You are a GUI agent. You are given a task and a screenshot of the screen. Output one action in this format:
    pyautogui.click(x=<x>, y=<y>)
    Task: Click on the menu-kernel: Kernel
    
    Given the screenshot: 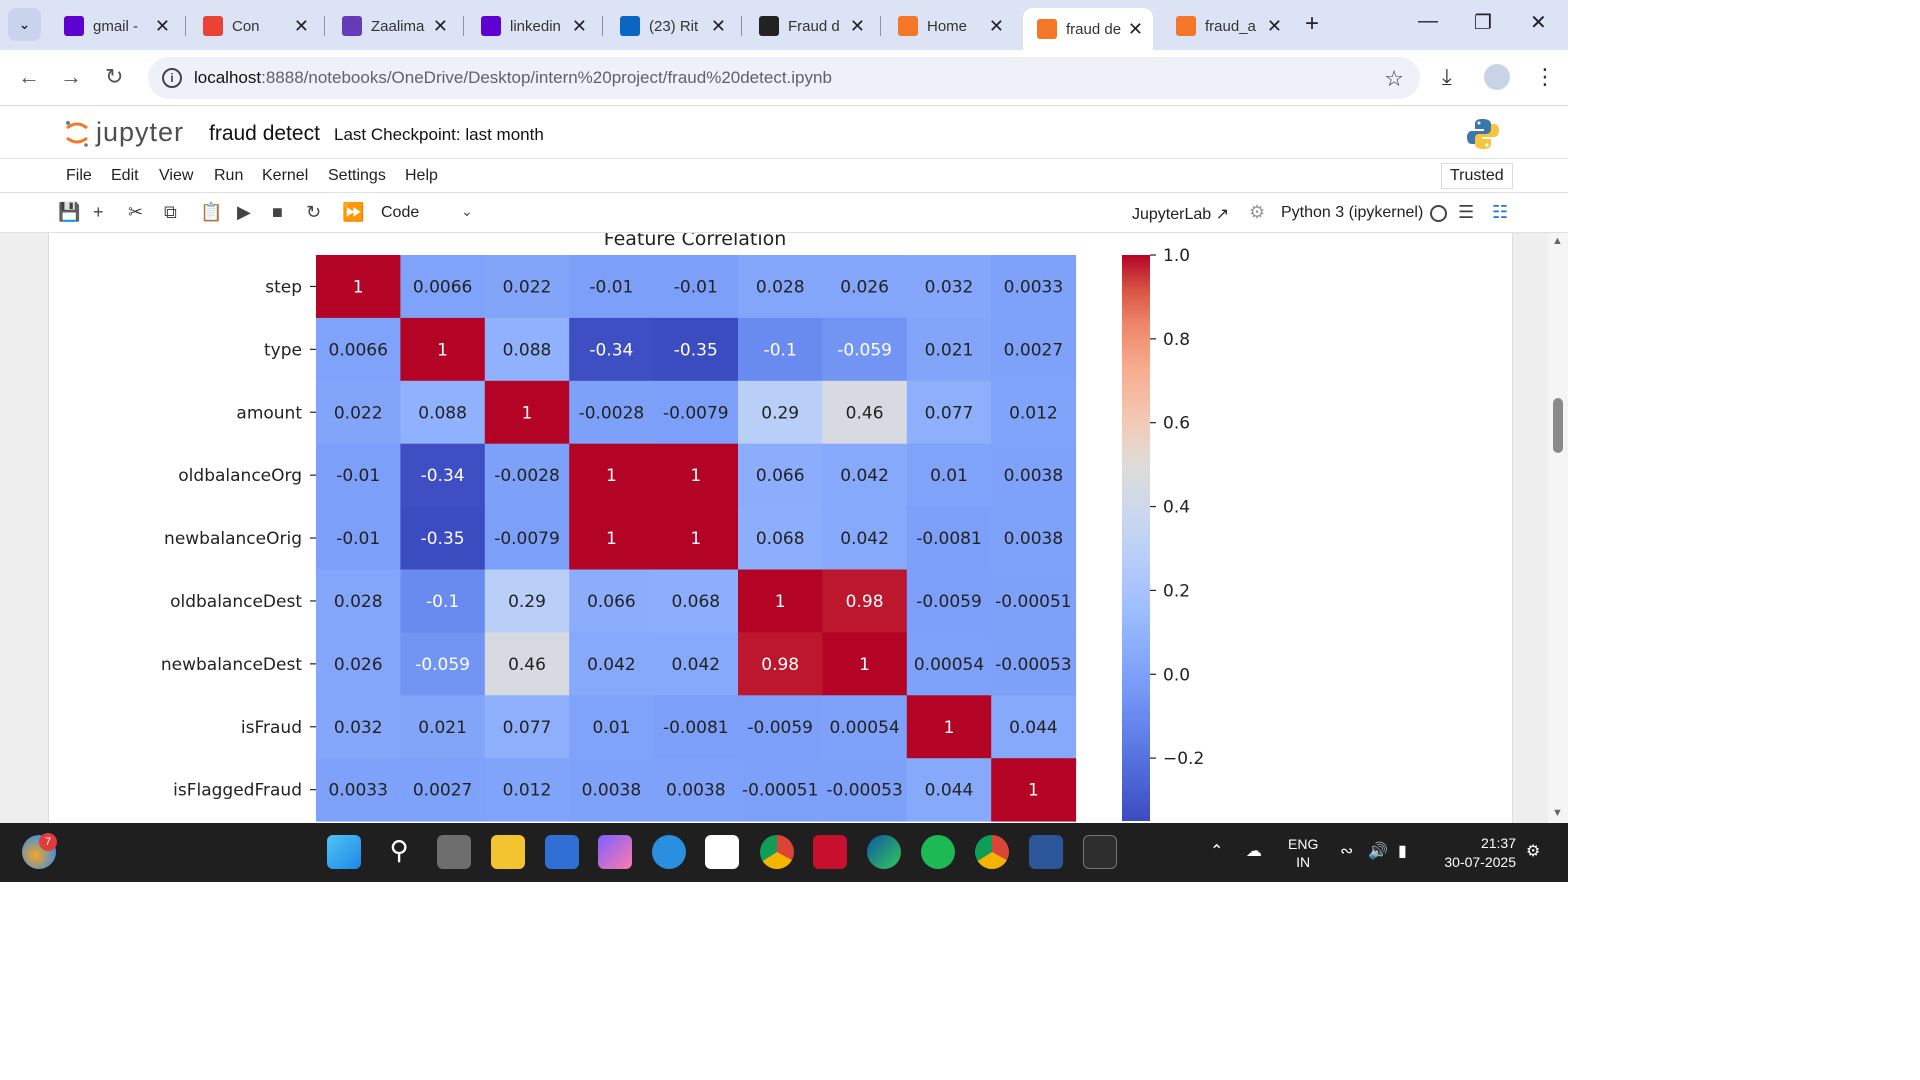 What is the action you would take?
    pyautogui.click(x=285, y=175)
    